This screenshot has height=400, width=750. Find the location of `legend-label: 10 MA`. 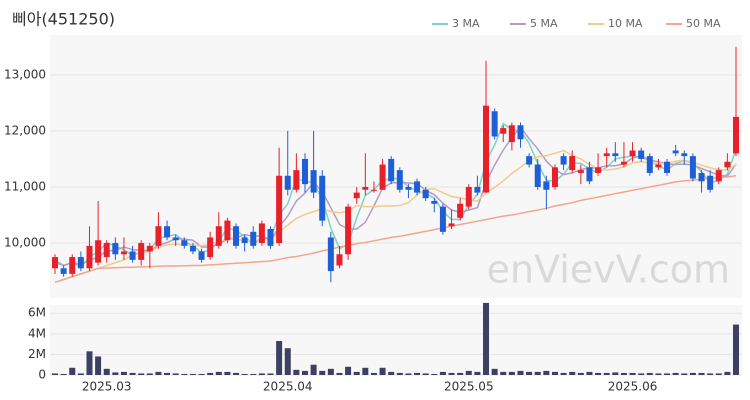

legend-label: 10 MA is located at coordinates (625, 23).